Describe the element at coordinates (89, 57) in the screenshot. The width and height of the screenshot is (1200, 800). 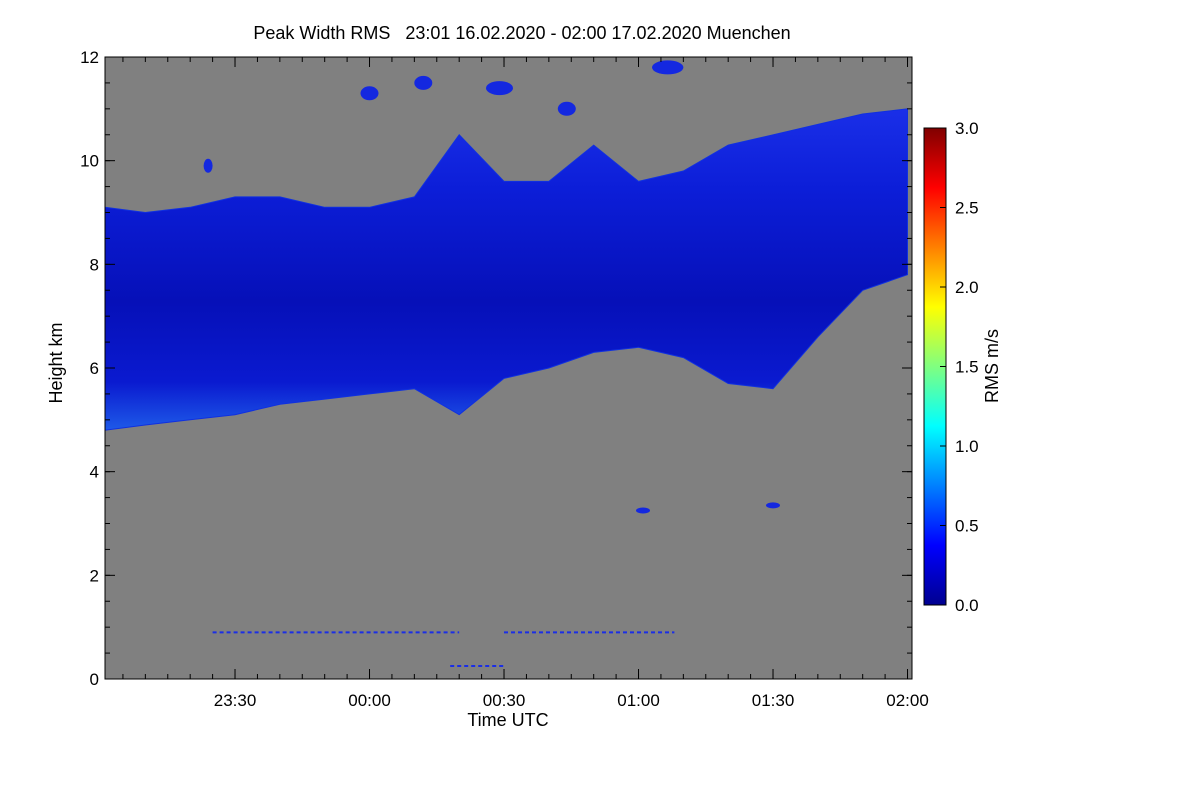
I see `y-tick-label: 12` at that location.